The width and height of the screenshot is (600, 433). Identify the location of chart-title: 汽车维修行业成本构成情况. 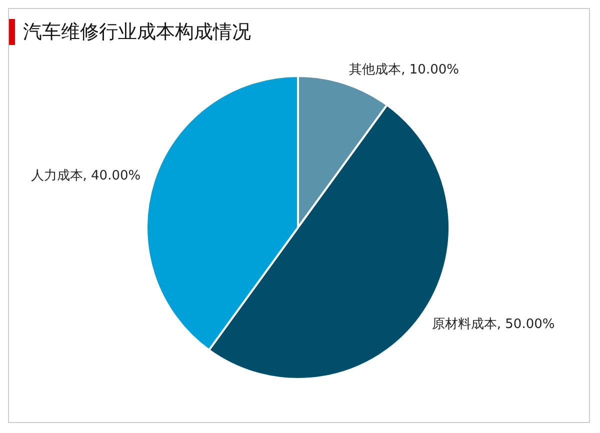
(137, 32).